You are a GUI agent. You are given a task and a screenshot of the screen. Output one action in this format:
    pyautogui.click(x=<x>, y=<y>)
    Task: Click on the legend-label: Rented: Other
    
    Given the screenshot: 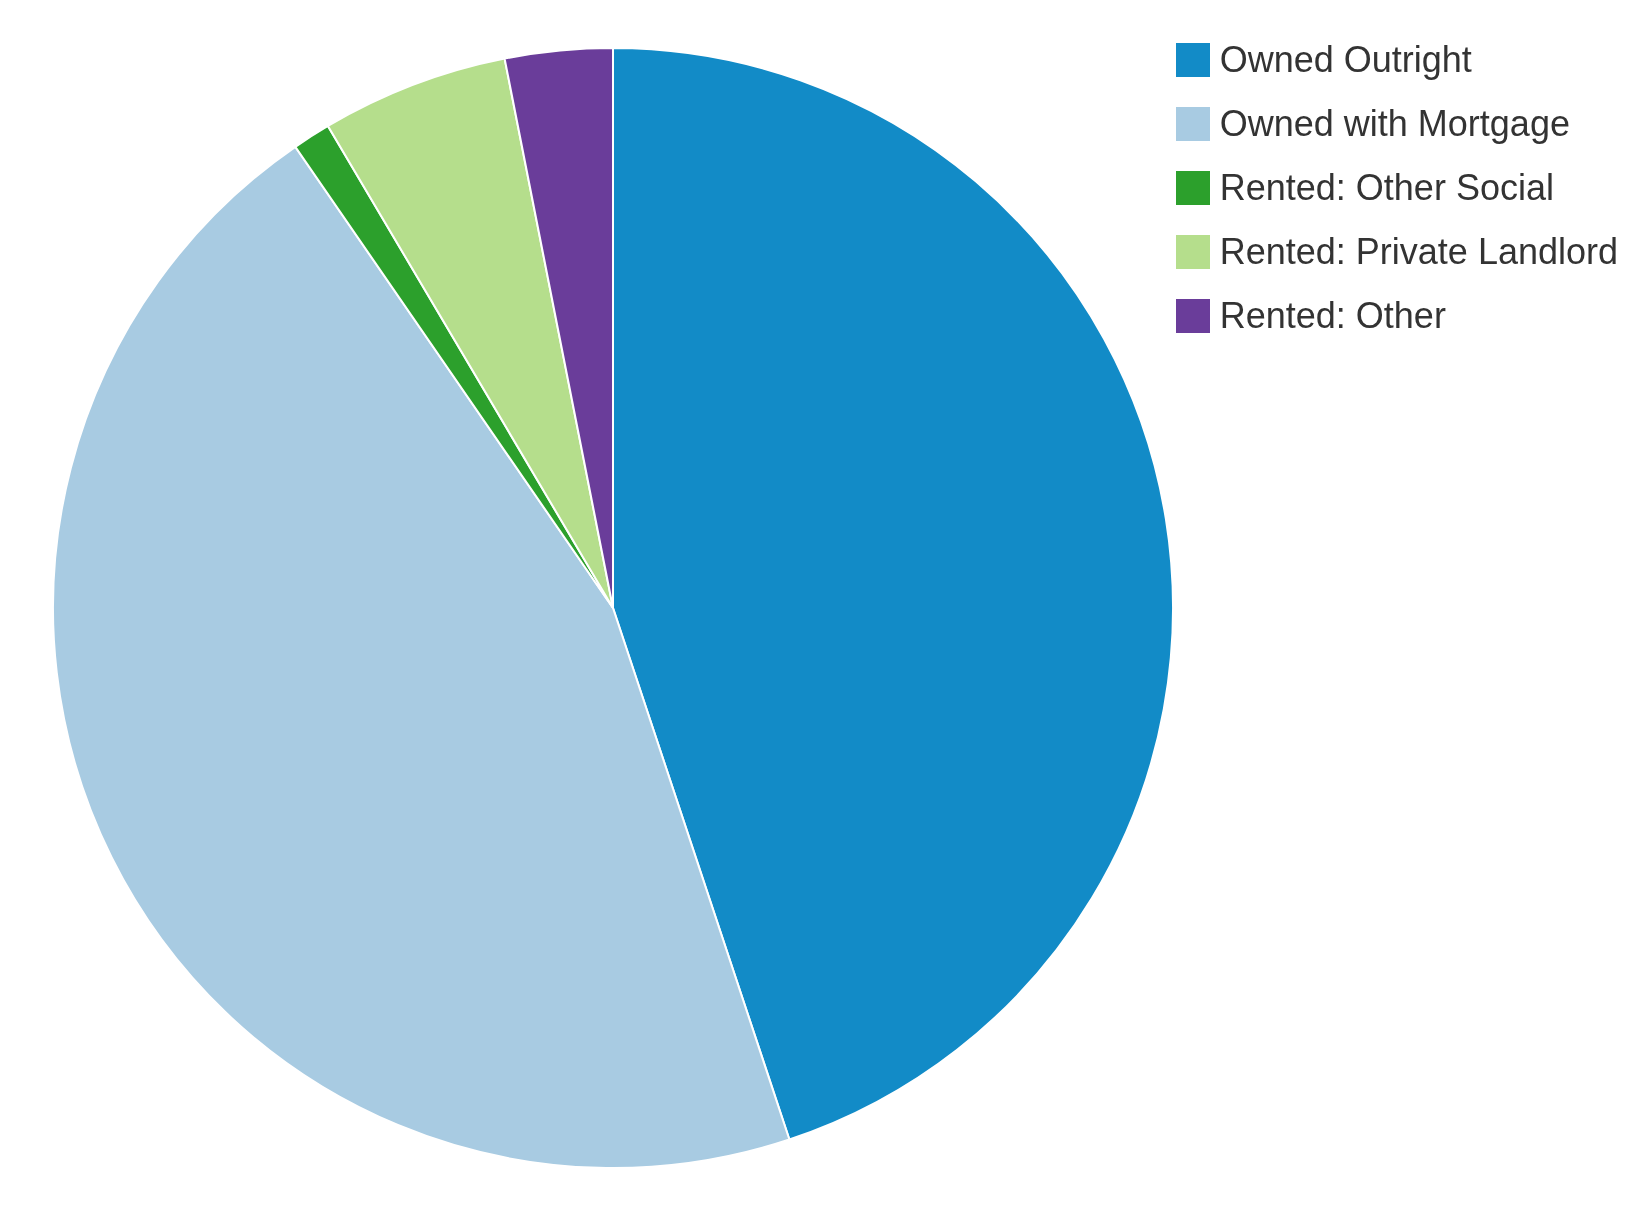 What is the action you would take?
    pyautogui.click(x=1332, y=316)
    